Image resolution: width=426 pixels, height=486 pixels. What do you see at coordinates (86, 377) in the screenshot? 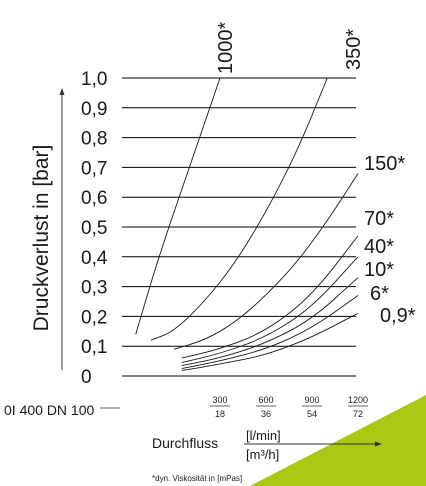
I see `y-tick-label: 0` at bounding box center [86, 377].